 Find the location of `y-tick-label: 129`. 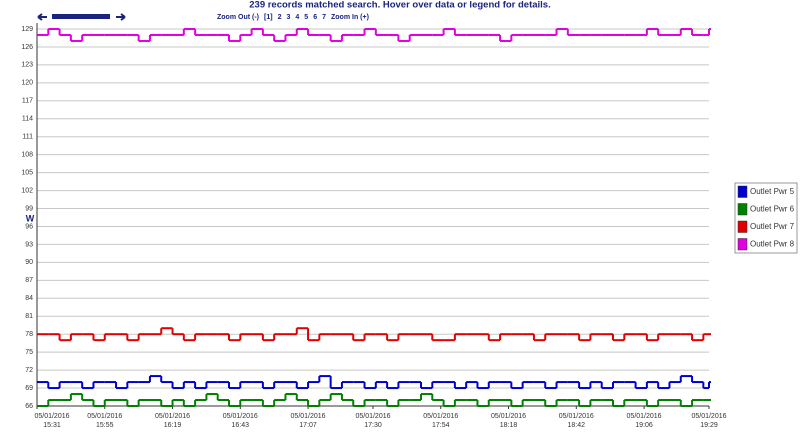

y-tick-label: 129 is located at coordinates (27, 29).